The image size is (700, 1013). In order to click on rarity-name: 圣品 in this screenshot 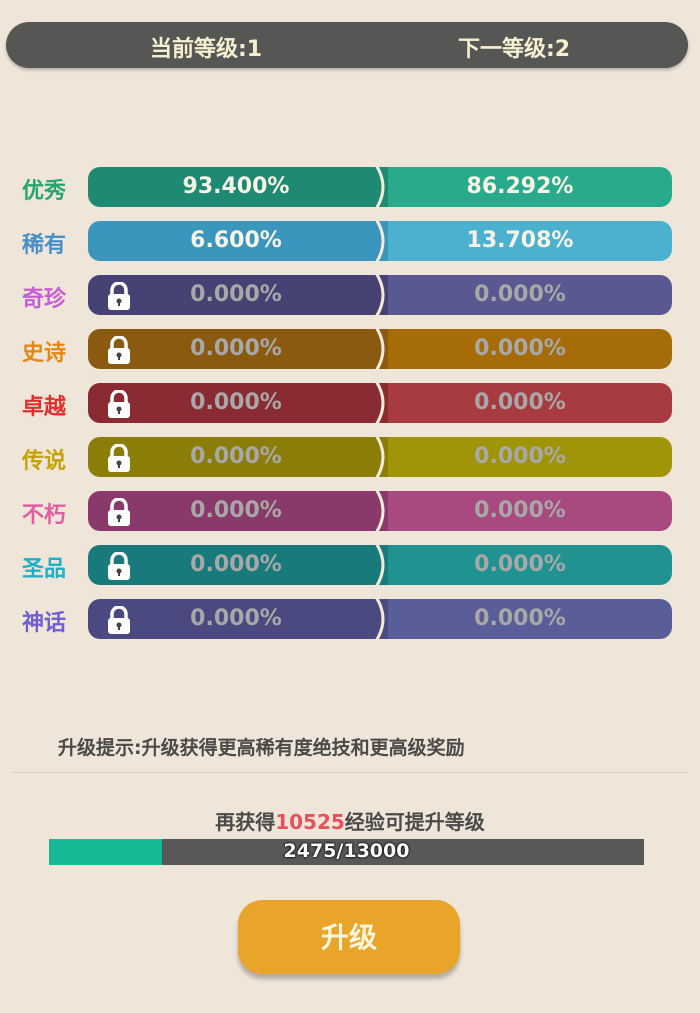, I will do `click(44, 569)`.